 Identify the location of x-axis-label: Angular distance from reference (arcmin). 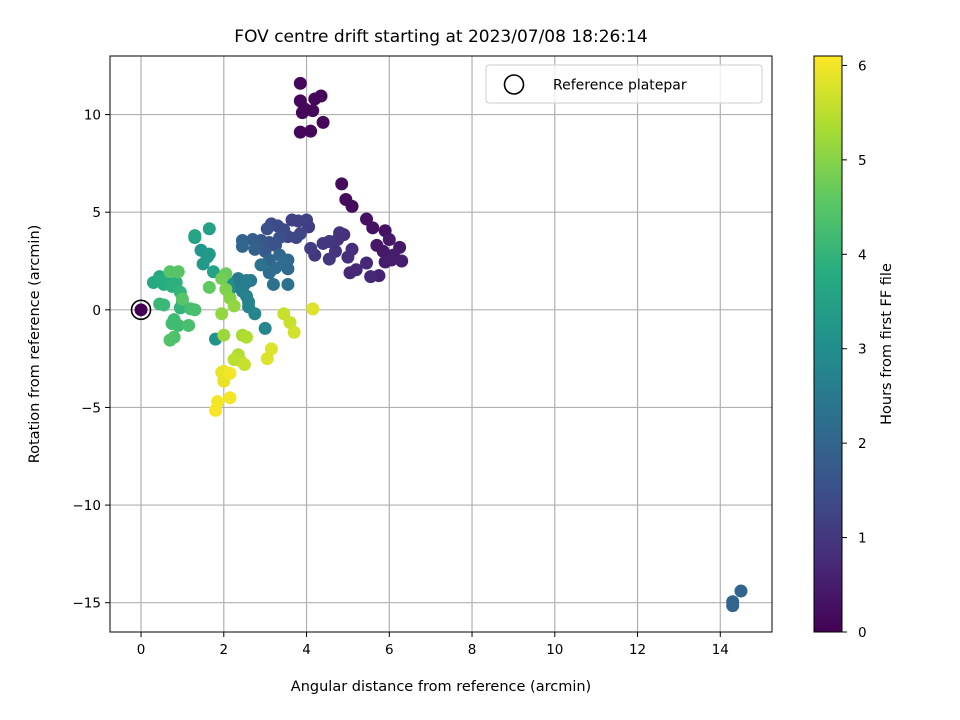
(441, 687).